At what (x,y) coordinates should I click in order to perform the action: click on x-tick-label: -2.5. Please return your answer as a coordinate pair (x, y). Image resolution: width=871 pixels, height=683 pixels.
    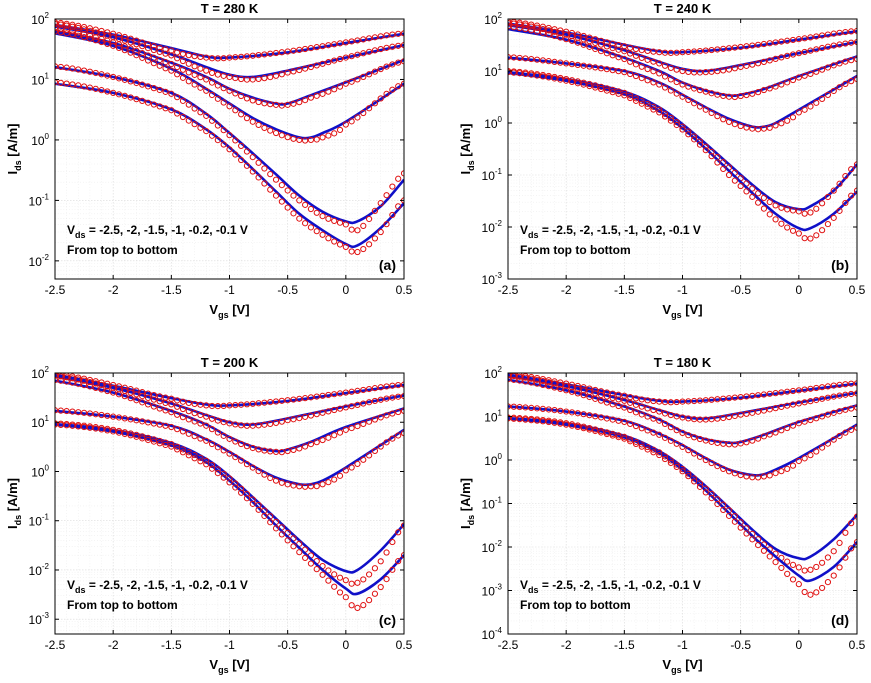
    Looking at the image, I should click on (55, 290).